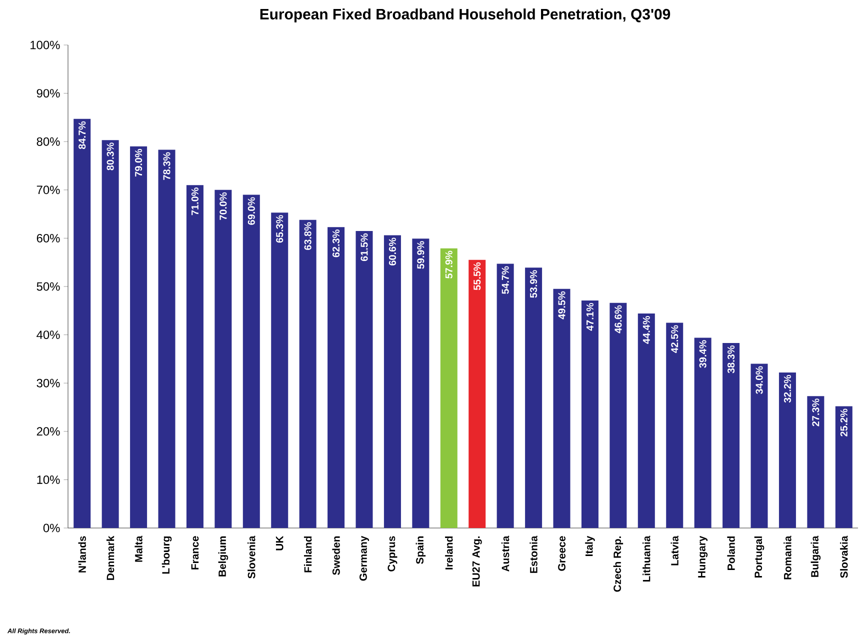 The width and height of the screenshot is (867, 641). Describe the element at coordinates (110, 558) in the screenshot. I see `x-tick-label: Denmark` at that location.